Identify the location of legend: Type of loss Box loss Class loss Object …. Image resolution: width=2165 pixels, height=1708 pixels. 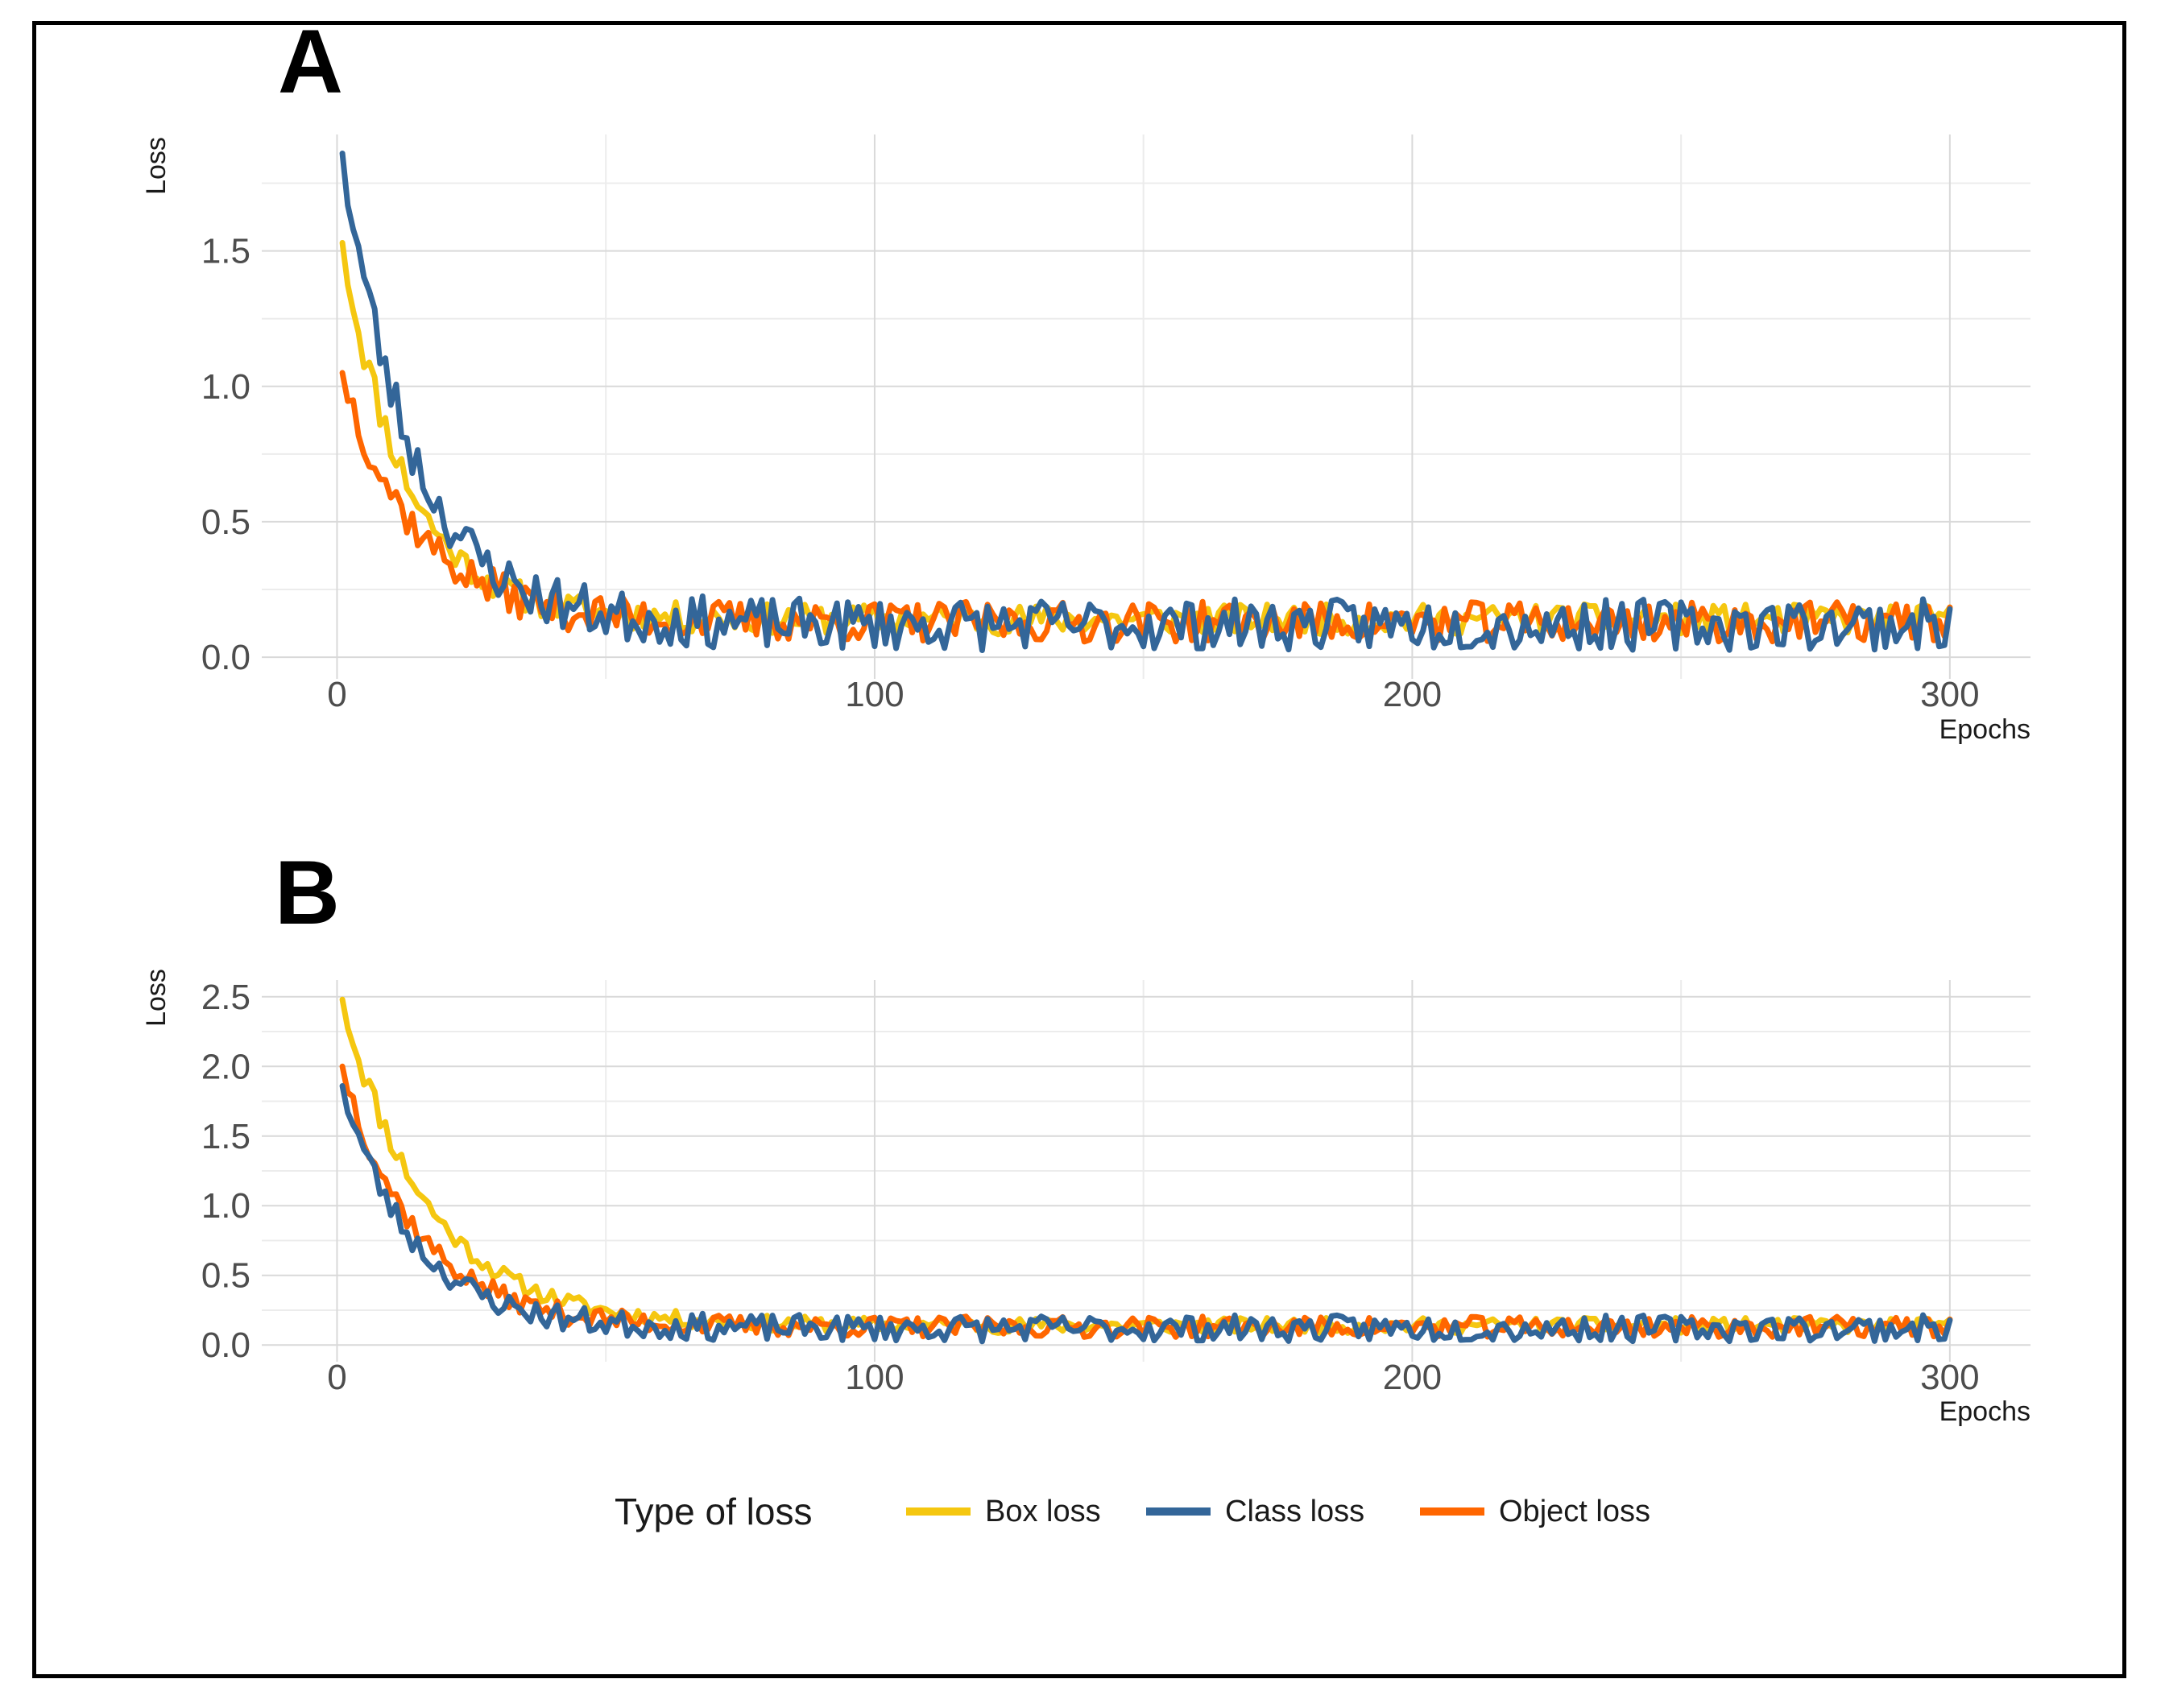
(1132, 1511).